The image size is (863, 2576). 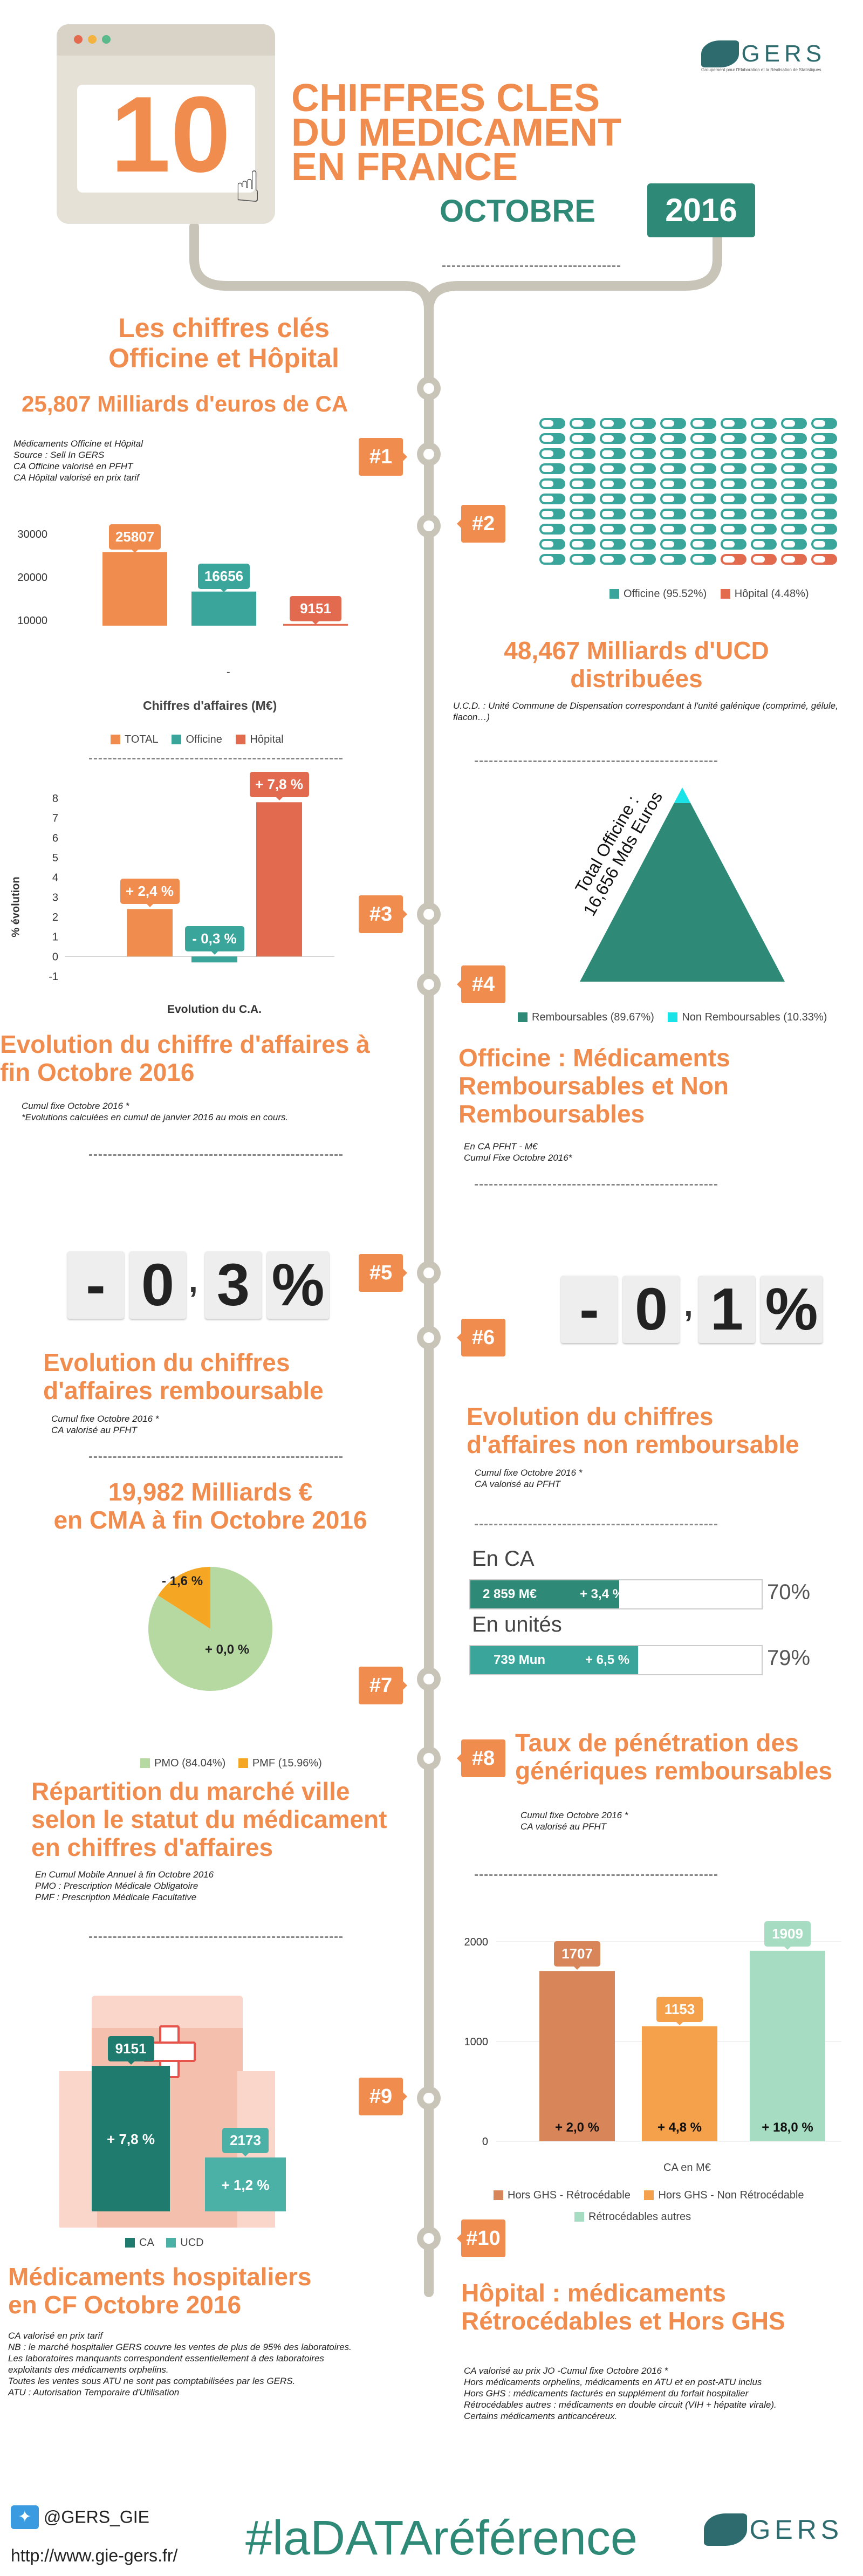 I want to click on s1-bar-value: 16656, so click(x=224, y=577).